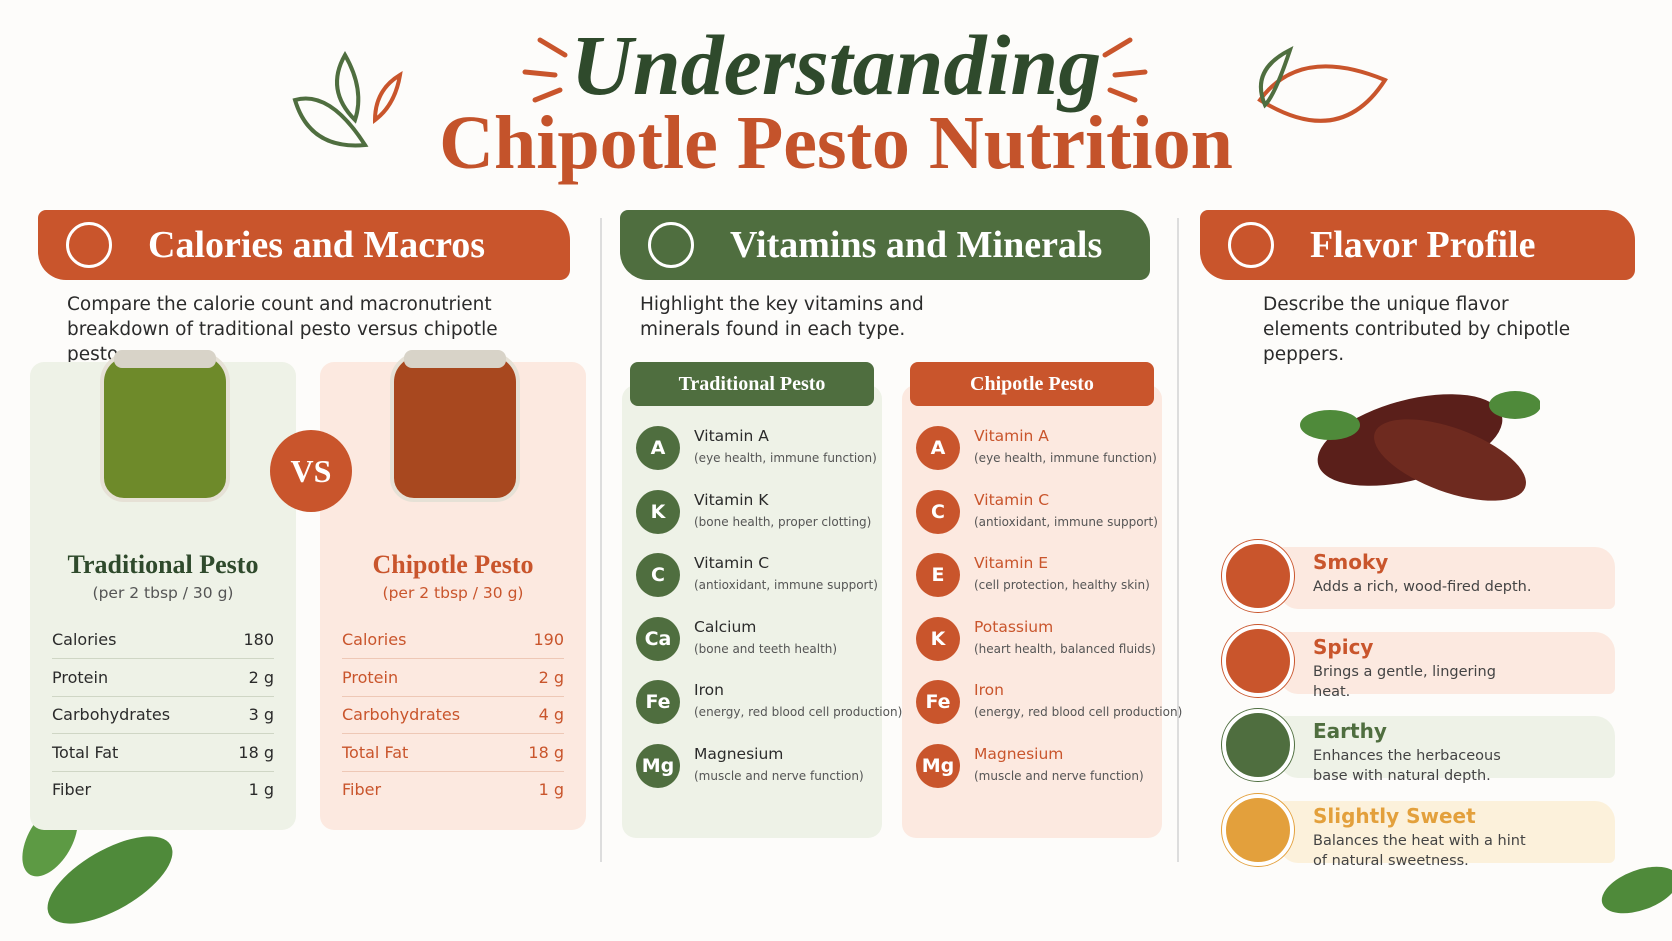 Image resolution: width=1672 pixels, height=941 pixels. Describe the element at coordinates (1420, 446) in the screenshot. I see `pepper-drawing` at that location.